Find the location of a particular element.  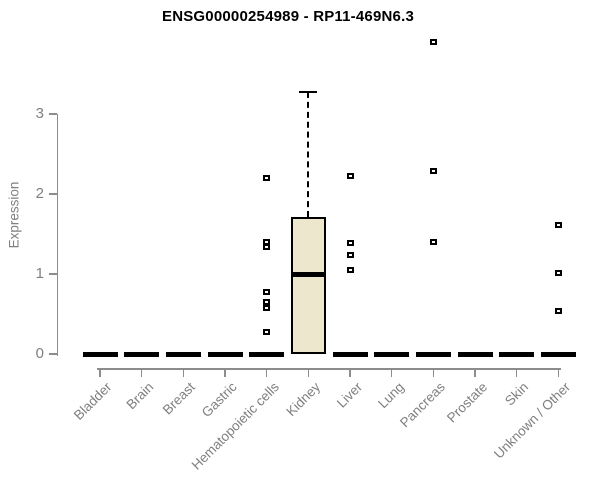

y-axis-line is located at coordinates (57, 235).